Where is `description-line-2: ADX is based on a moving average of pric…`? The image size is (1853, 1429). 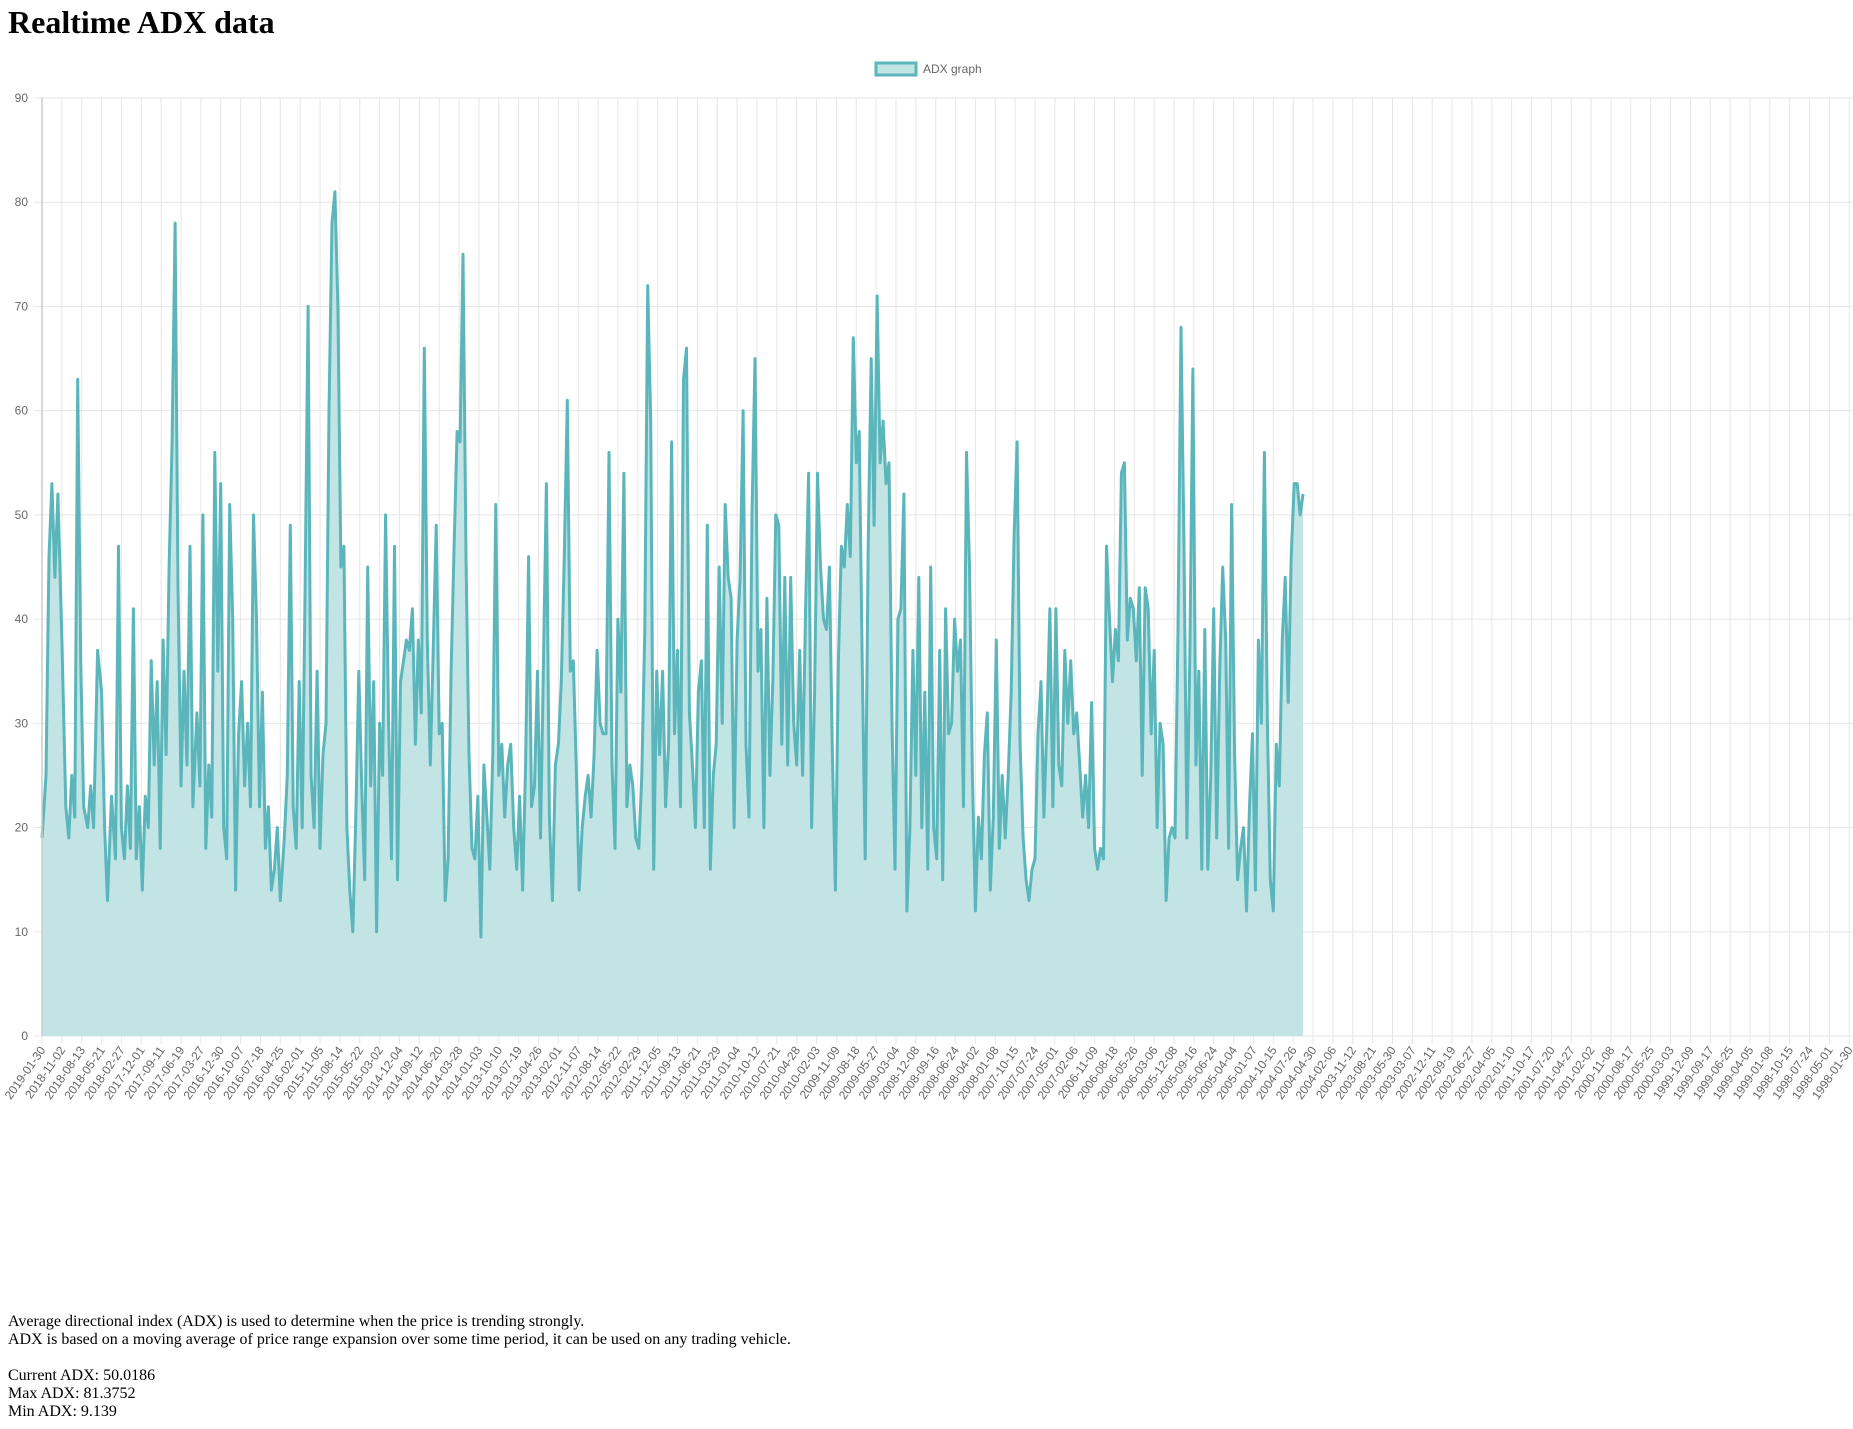
description-line-2: ADX is based on a moving average of pric… is located at coordinates (399, 1339).